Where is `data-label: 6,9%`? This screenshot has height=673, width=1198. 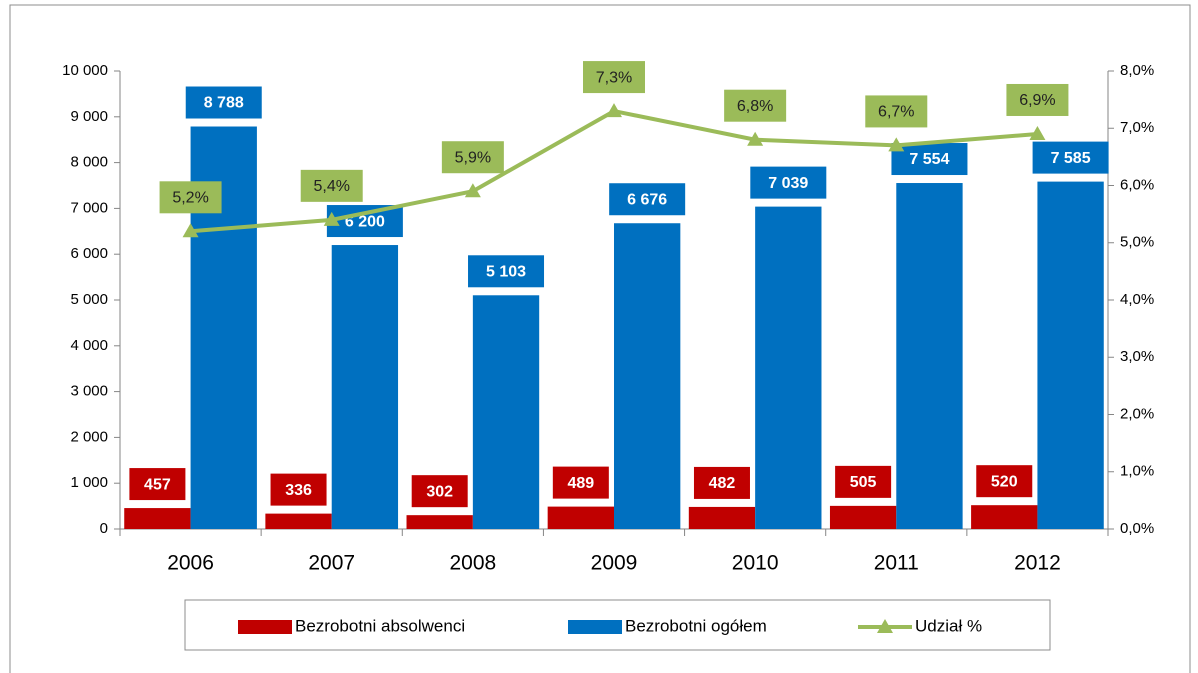
data-label: 6,9% is located at coordinates (1037, 100).